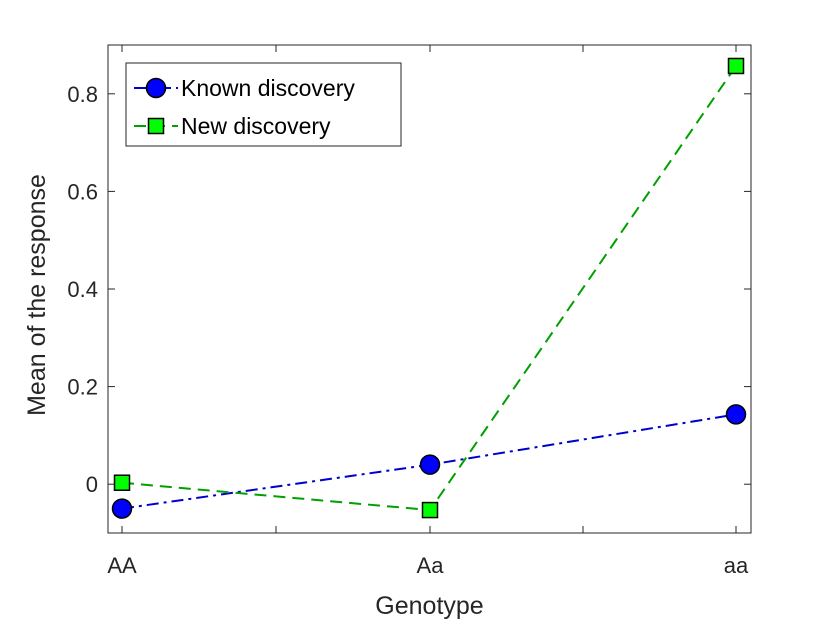 This screenshot has height=623, width=830. What do you see at coordinates (122, 565) in the screenshot?
I see `x-tick-label-0: AA` at bounding box center [122, 565].